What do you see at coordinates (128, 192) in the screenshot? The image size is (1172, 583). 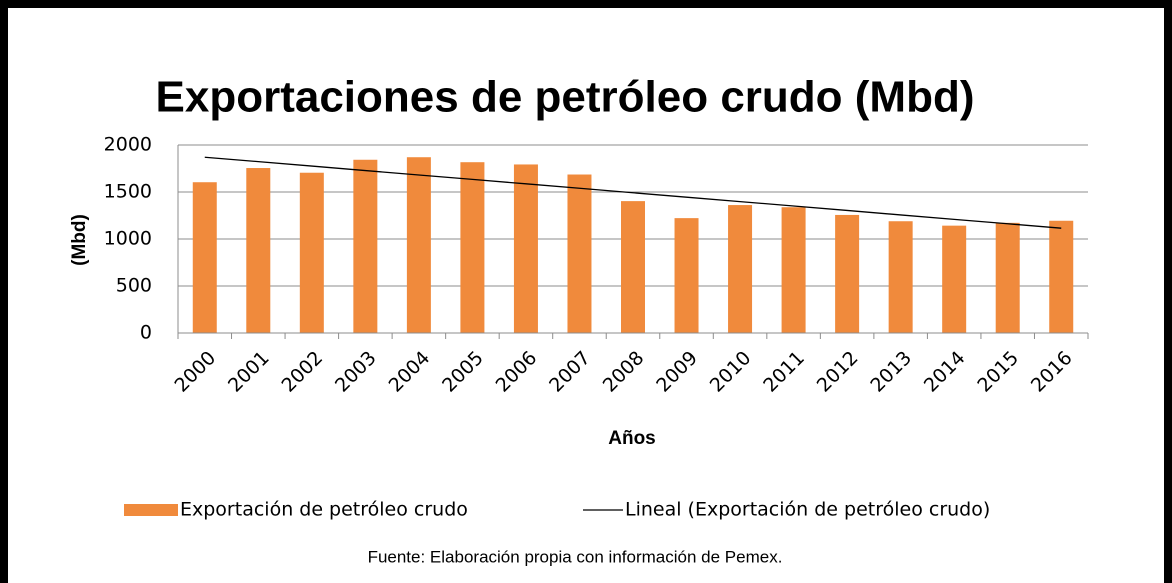 I see `y-tick-label: 1500` at bounding box center [128, 192].